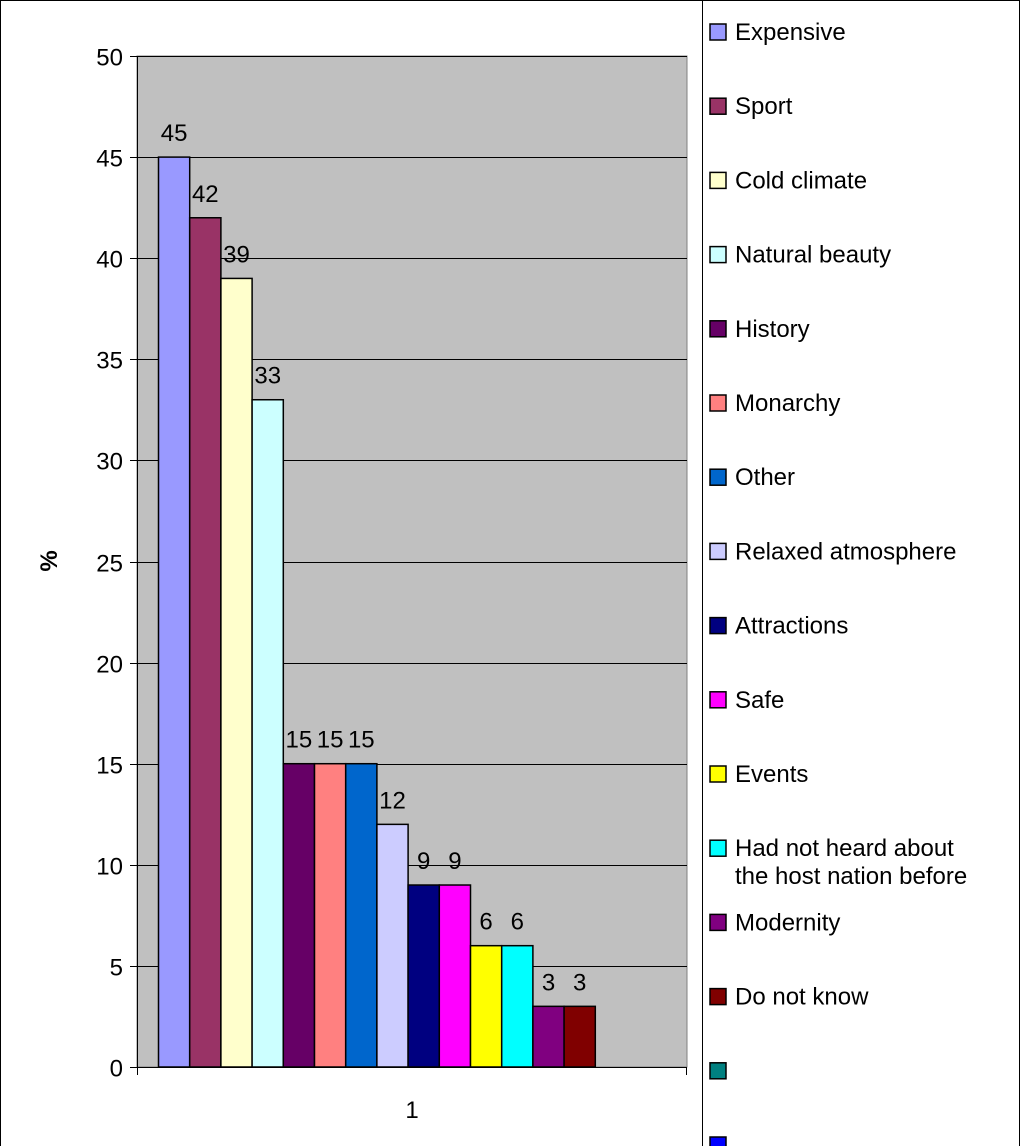  I want to click on data-label: 12, so click(392, 800).